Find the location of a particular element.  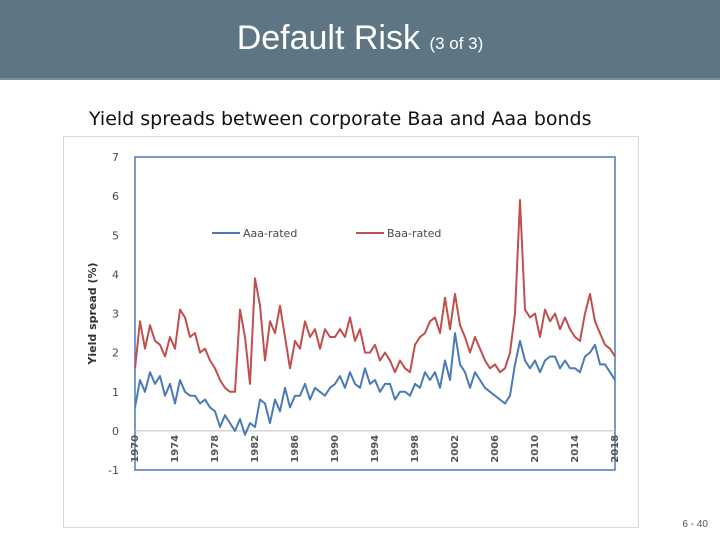

x-tick-label-0: 1970 is located at coordinates (135, 449).